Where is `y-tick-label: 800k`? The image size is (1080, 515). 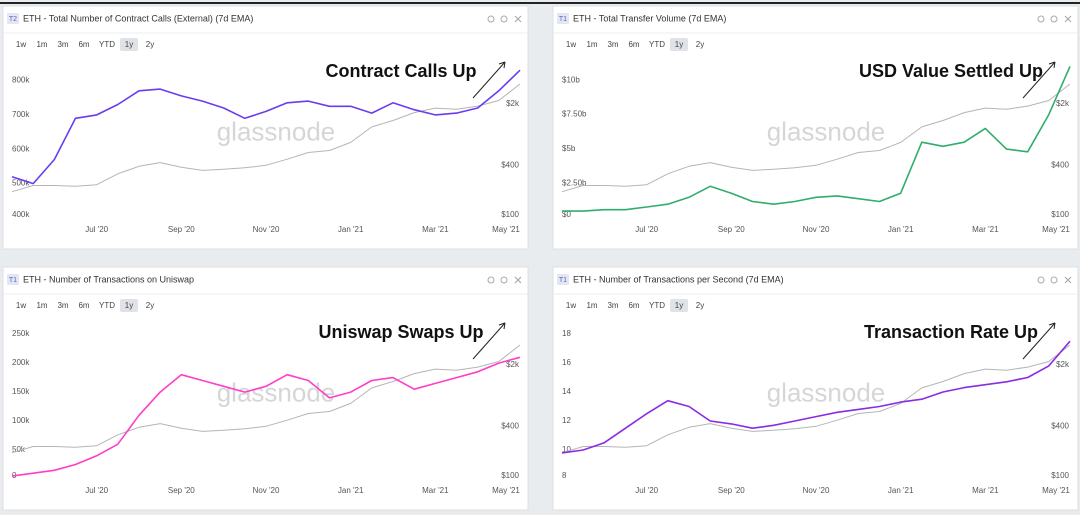 y-tick-label: 800k is located at coordinates (21, 80).